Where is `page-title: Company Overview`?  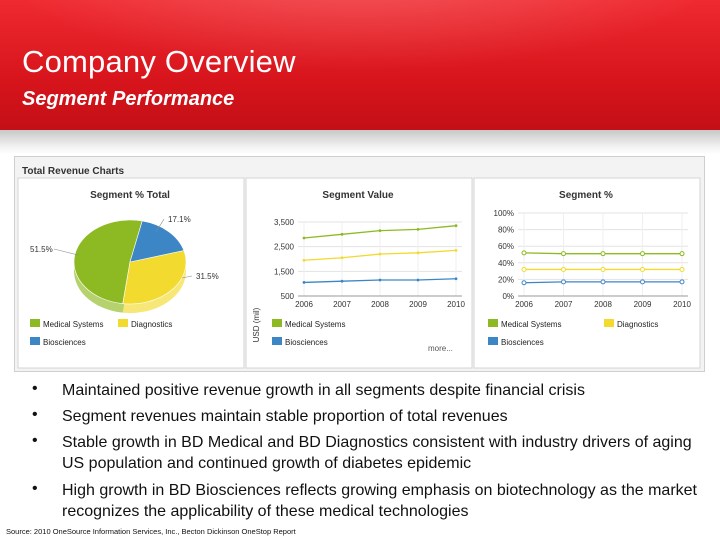
page-title: Company Overview is located at coordinates (159, 61).